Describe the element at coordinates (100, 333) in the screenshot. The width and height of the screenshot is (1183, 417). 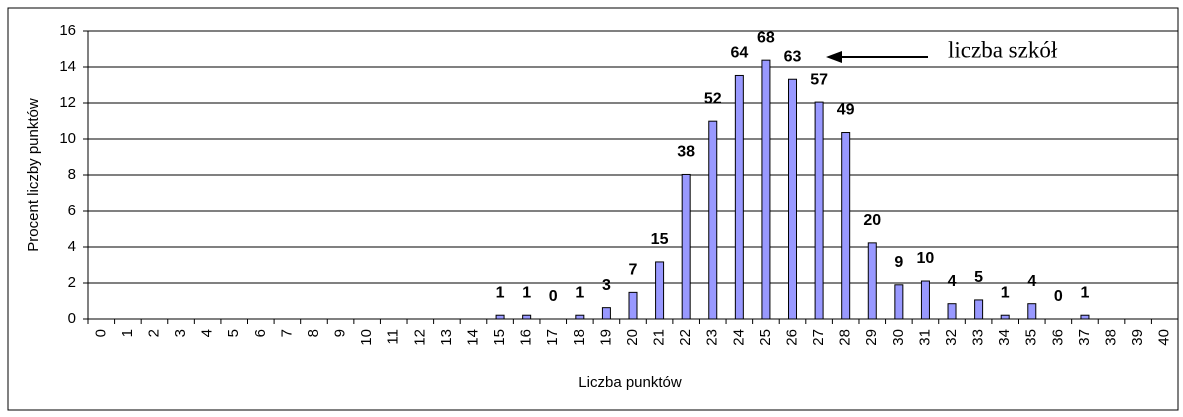
I see `x-tick-label: 0` at that location.